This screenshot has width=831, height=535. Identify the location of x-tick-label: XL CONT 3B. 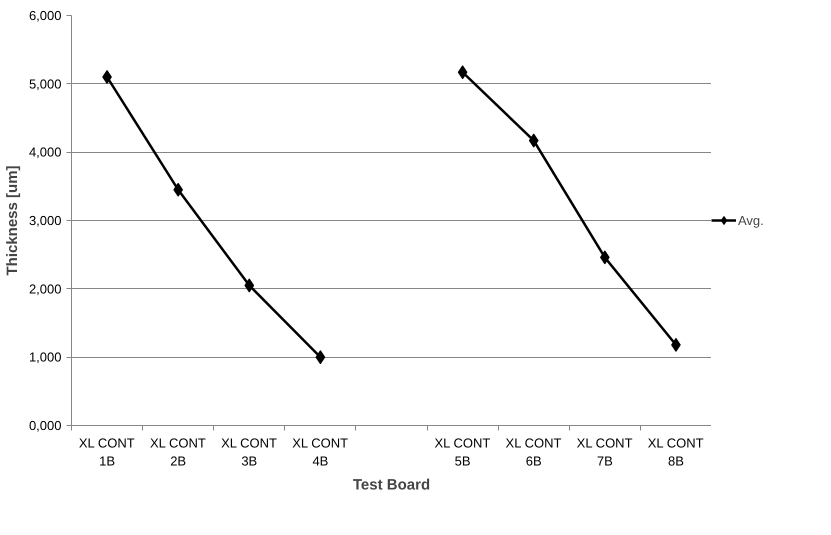
(249, 452).